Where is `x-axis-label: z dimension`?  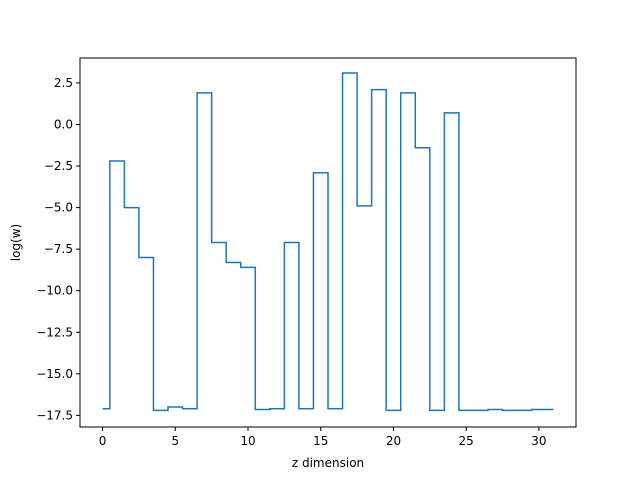 x-axis-label: z dimension is located at coordinates (328, 463).